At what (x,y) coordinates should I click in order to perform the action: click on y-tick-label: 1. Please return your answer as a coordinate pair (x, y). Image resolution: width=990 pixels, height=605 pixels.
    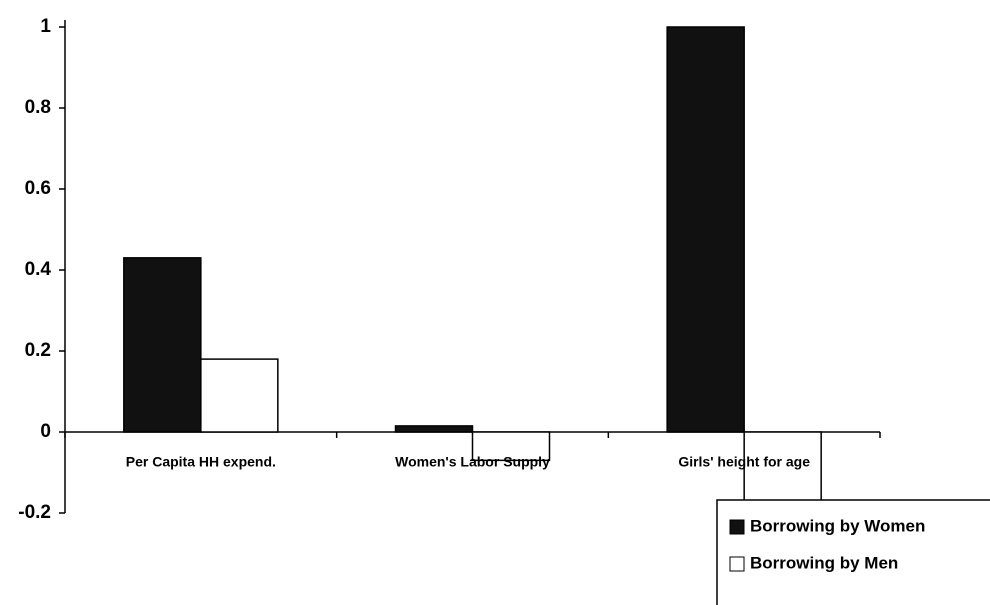
    Looking at the image, I should click on (45, 26).